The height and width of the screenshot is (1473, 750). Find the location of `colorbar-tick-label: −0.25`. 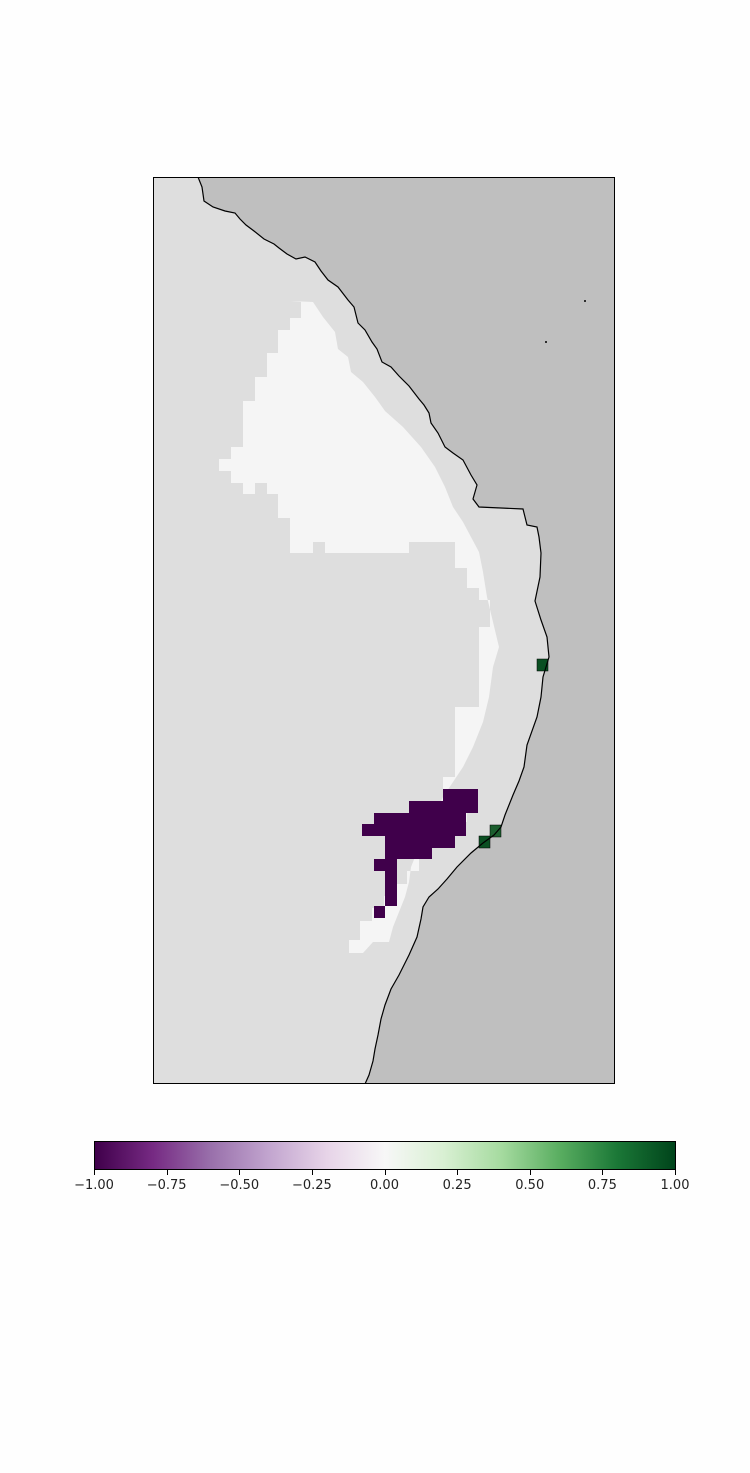

colorbar-tick-label: −0.25 is located at coordinates (311, 1185).